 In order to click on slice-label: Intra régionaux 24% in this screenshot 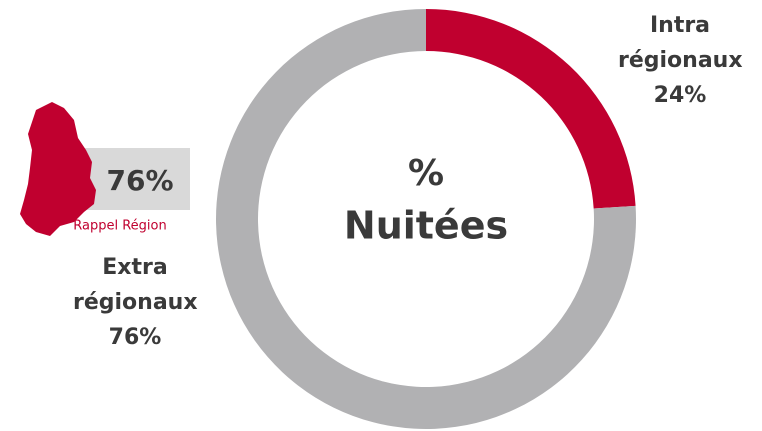, I will do `click(680, 60)`.